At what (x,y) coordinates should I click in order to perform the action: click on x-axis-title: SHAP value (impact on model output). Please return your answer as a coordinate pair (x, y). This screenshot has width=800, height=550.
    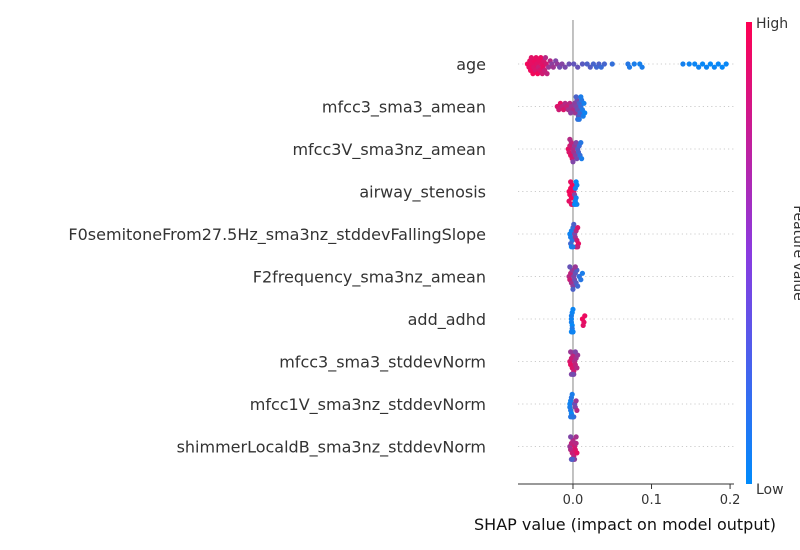
    Looking at the image, I should click on (625, 524).